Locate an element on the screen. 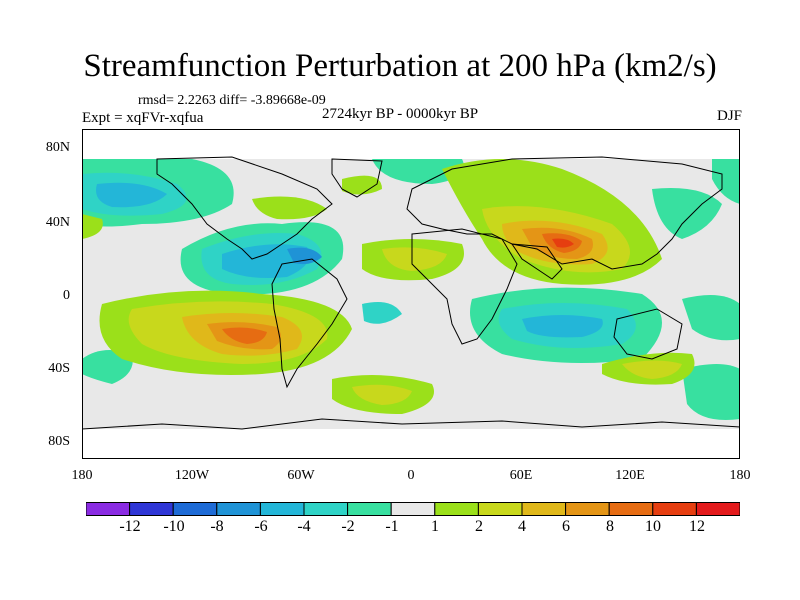 The height and width of the screenshot is (600, 800). lat-label-40s: 40S is located at coordinates (59, 368).